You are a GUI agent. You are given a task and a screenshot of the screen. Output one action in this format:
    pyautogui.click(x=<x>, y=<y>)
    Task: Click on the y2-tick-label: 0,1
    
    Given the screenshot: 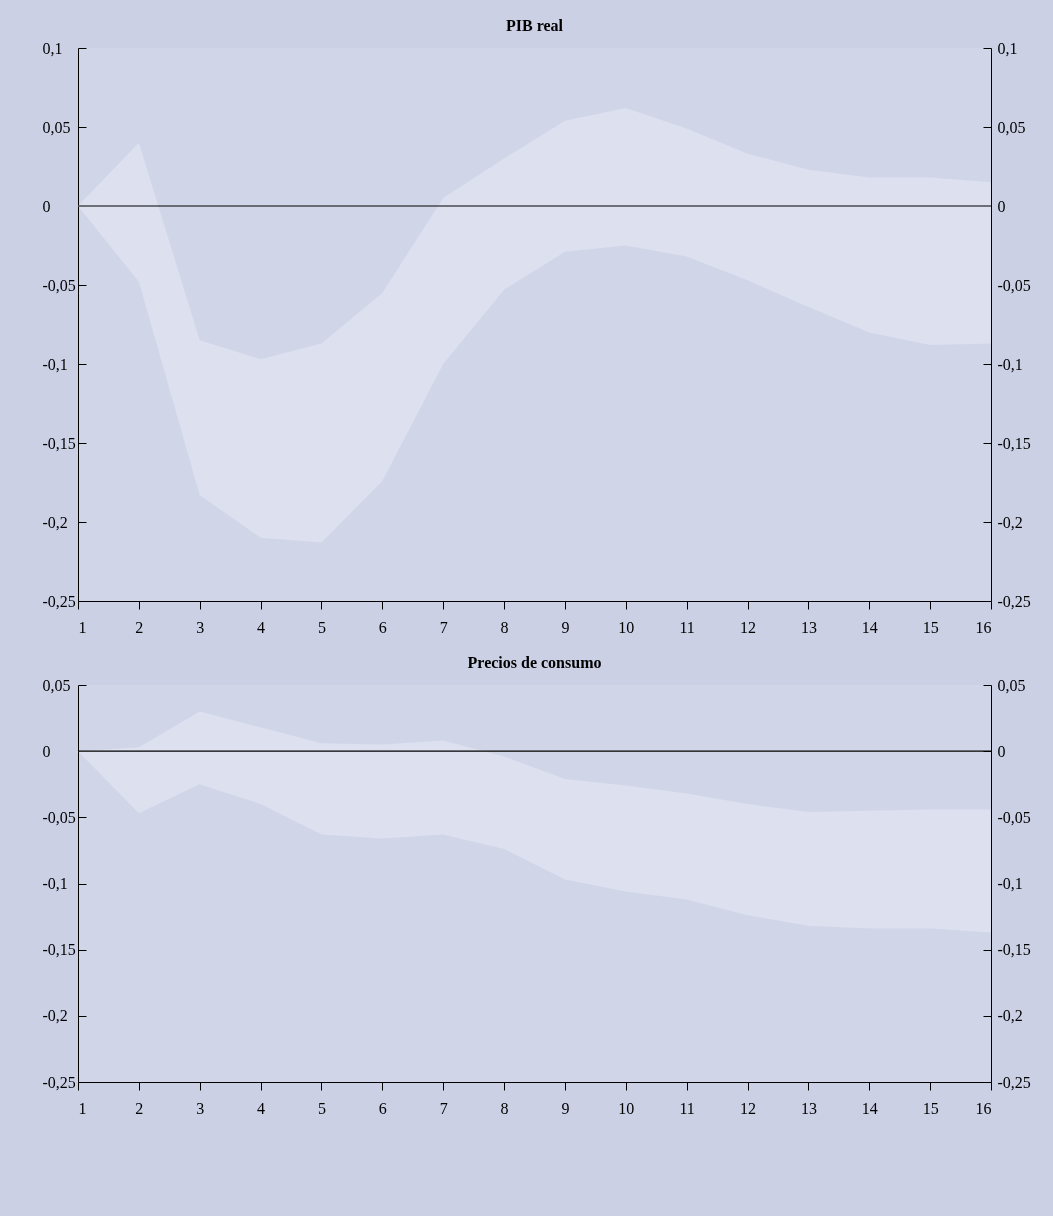 What is the action you would take?
    pyautogui.click(x=1007, y=48)
    